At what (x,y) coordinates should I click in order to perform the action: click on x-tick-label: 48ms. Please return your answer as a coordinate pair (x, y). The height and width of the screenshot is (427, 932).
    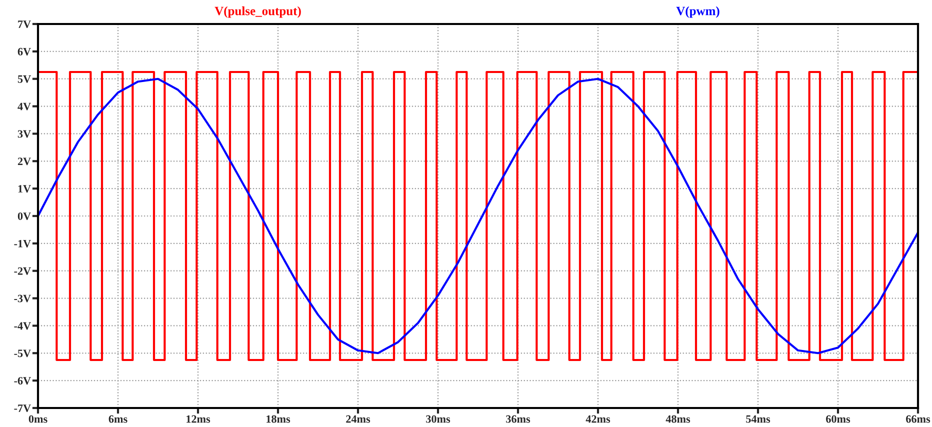
    Looking at the image, I should click on (678, 419).